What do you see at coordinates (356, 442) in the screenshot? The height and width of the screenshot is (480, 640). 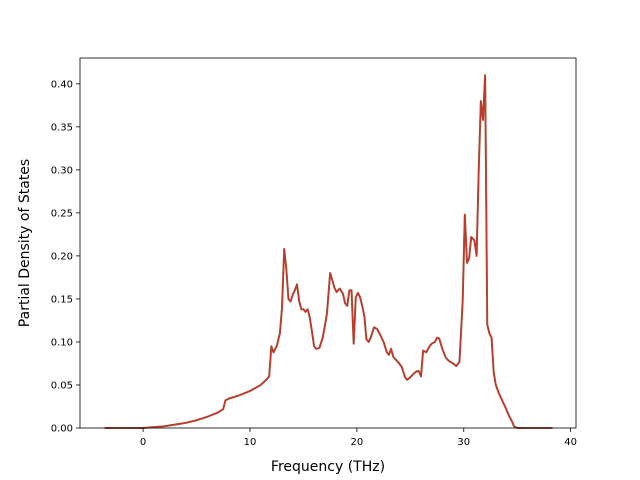 I see `x-tick-label: 20` at bounding box center [356, 442].